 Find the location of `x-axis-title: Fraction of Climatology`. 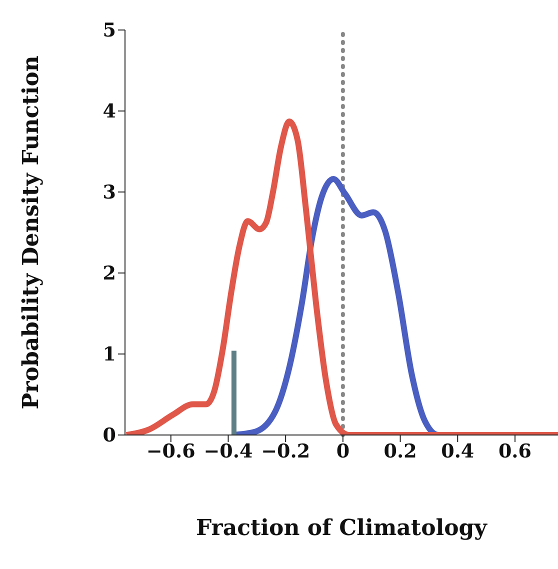

x-axis-title: Fraction of Climatology is located at coordinates (342, 528).